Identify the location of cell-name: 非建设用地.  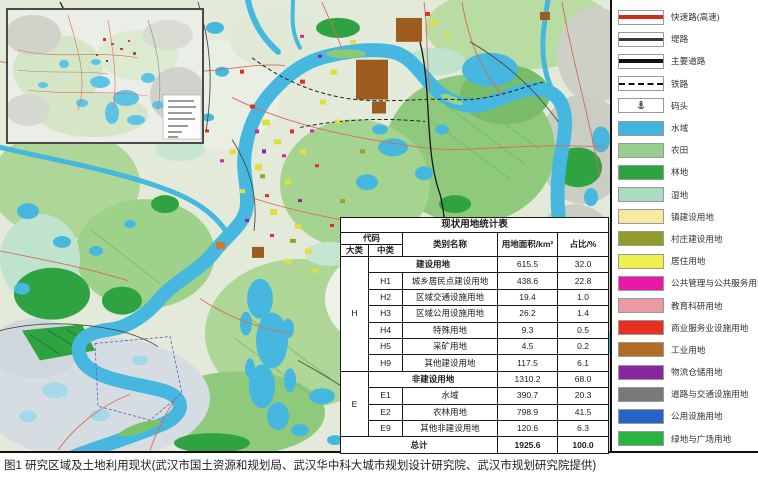
(433, 379).